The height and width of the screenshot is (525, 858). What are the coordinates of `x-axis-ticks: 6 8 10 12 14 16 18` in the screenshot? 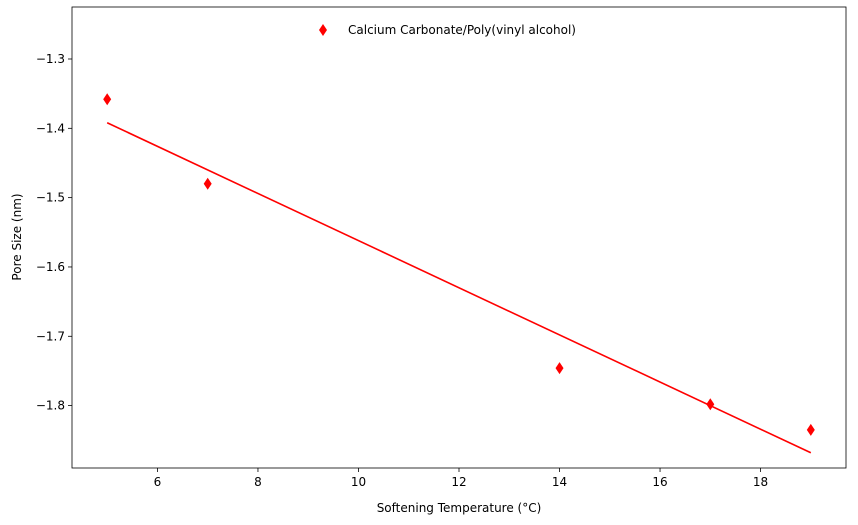 It's located at (461, 478).